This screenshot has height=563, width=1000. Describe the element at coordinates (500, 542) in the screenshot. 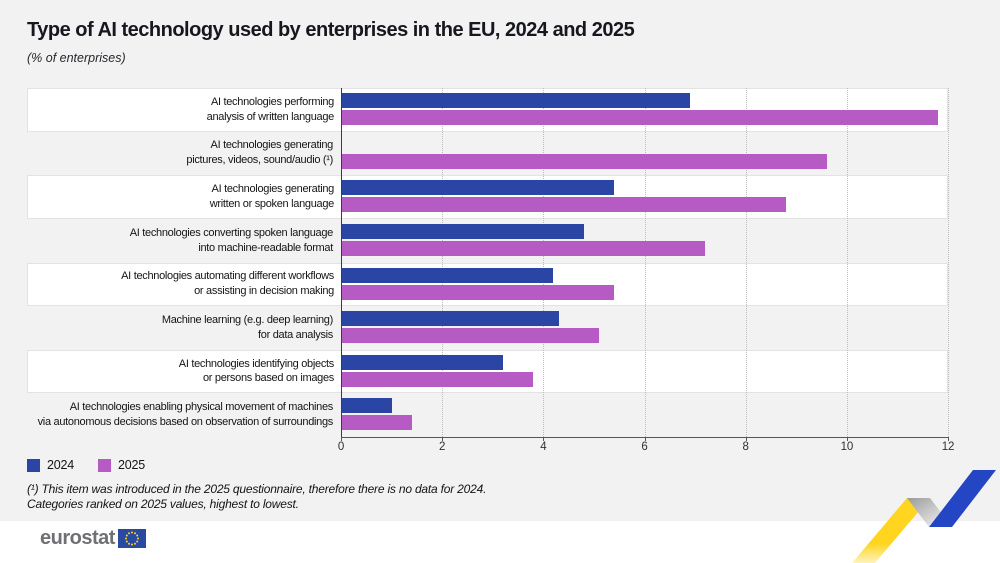

I see `footer-strip` at that location.